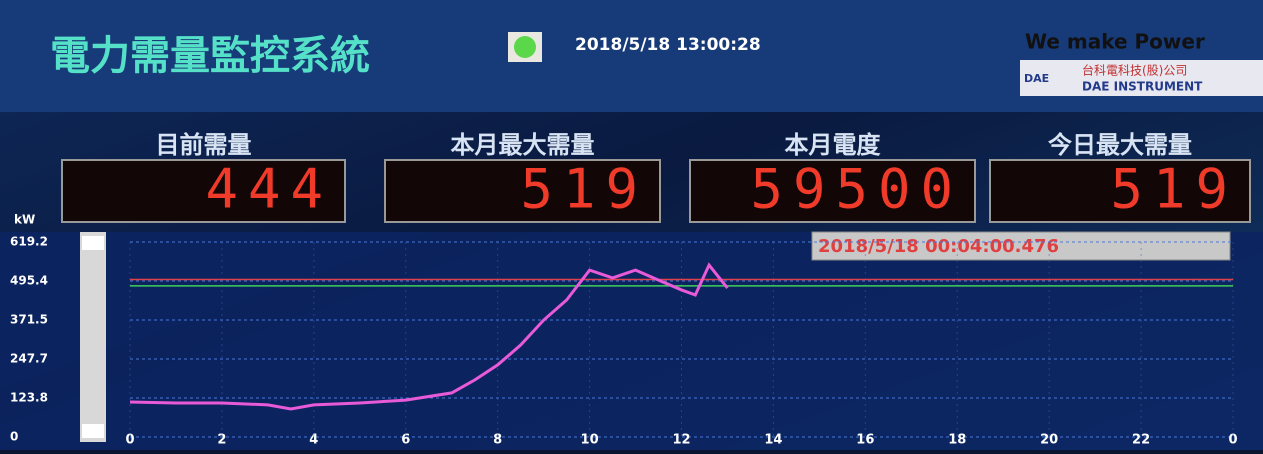 The width and height of the screenshot is (1263, 454). What do you see at coordinates (1036, 78) in the screenshot?
I see `company-logo: DAE` at bounding box center [1036, 78].